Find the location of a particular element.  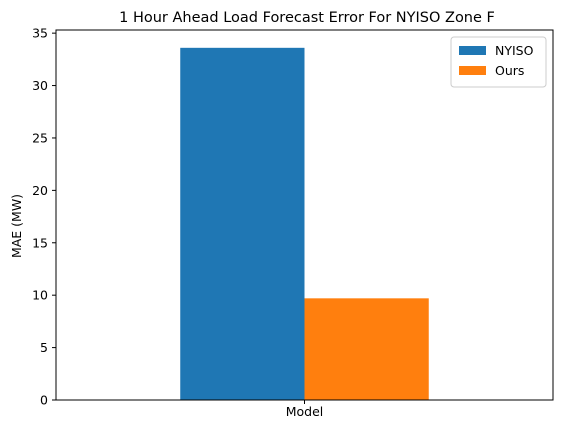

legend-label-nyiso: NYISO is located at coordinates (514, 50).